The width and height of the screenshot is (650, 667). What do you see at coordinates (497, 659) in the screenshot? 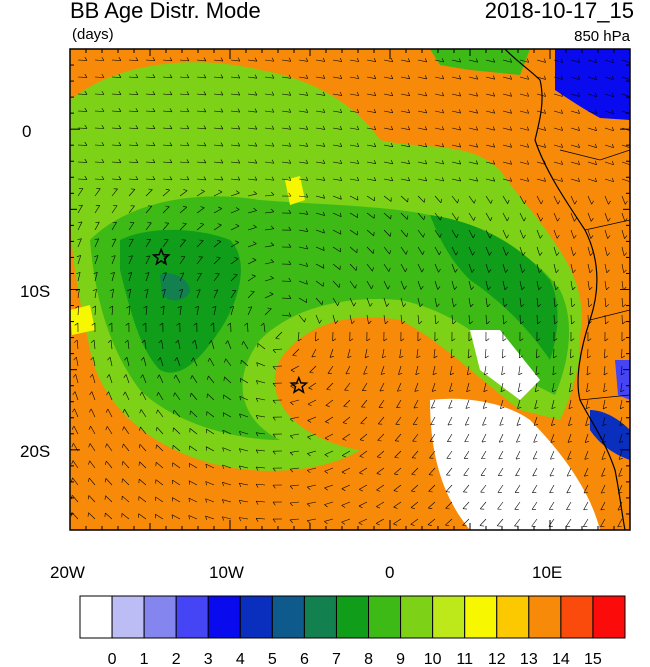
I see `colorbar-label: 12` at bounding box center [497, 659].